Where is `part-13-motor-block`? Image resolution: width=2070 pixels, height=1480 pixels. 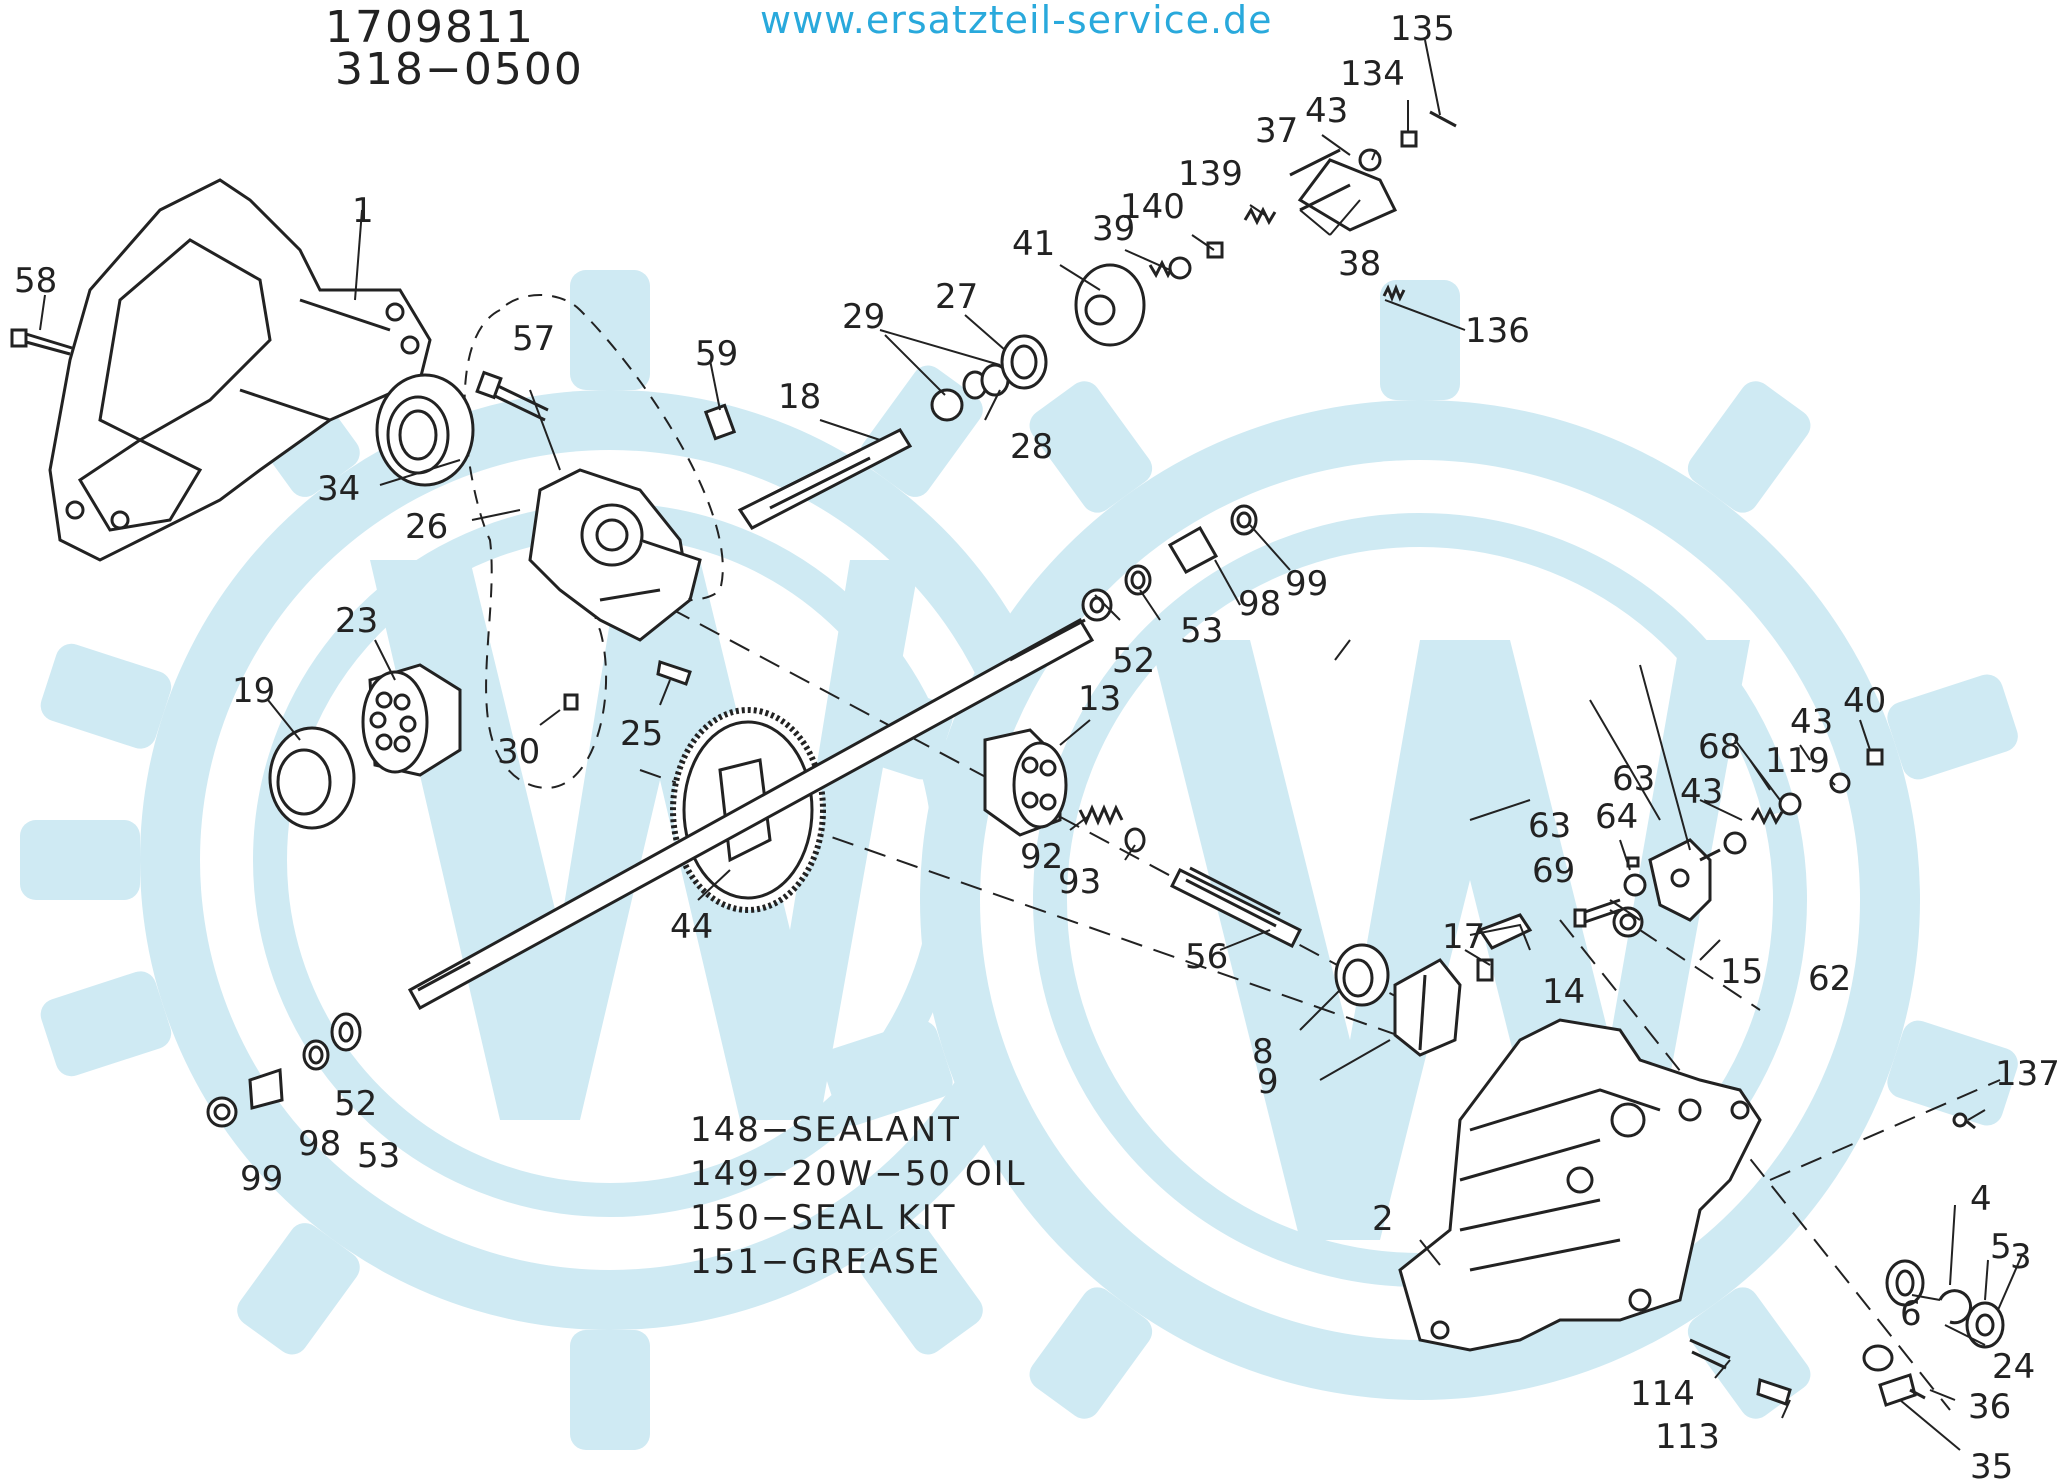 part-13-motor-block is located at coordinates (1025, 782).